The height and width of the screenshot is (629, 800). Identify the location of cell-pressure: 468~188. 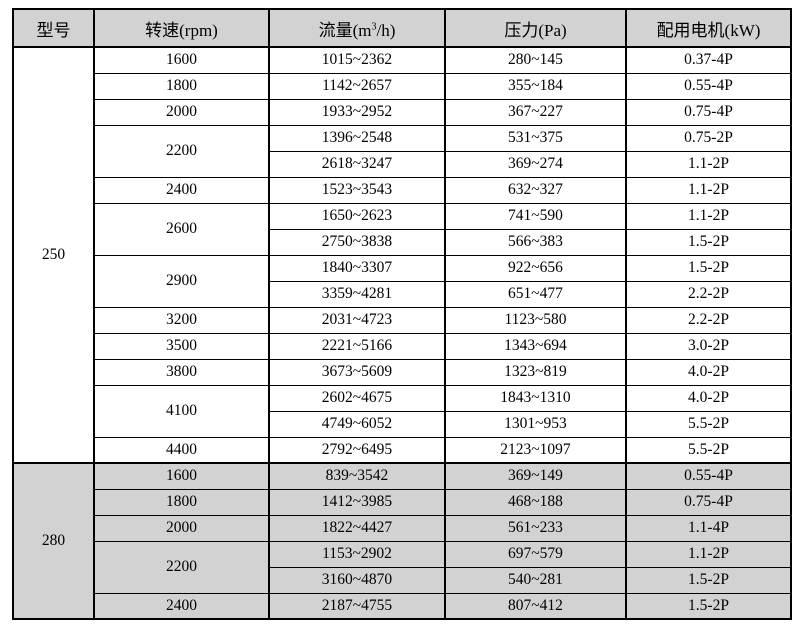
(535, 502).